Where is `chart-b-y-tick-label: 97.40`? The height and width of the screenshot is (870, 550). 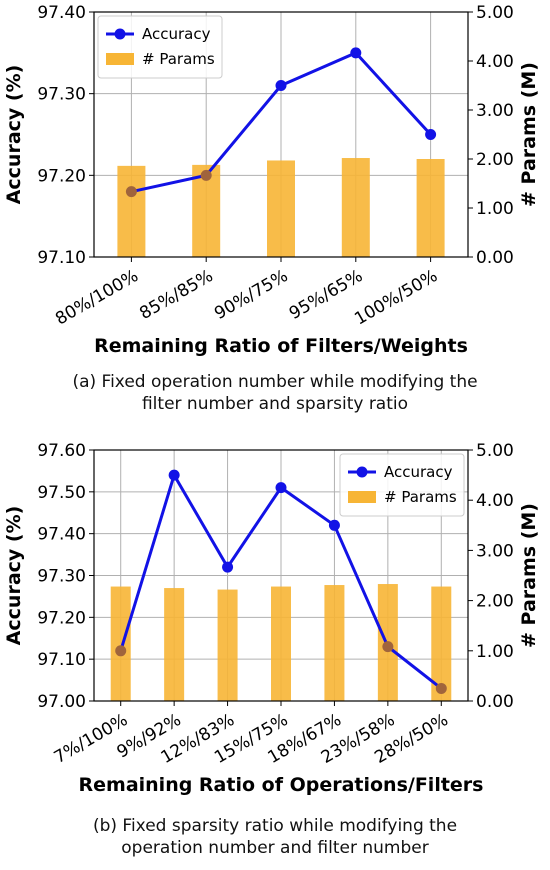 chart-b-y-tick-label: 97.40 is located at coordinates (61, 535).